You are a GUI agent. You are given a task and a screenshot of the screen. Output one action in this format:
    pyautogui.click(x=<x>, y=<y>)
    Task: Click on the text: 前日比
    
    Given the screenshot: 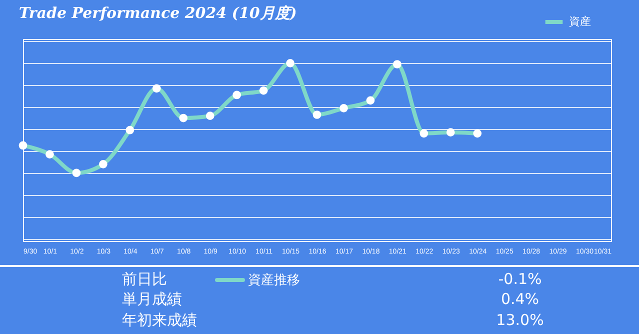 What is the action you would take?
    pyautogui.click(x=144, y=279)
    